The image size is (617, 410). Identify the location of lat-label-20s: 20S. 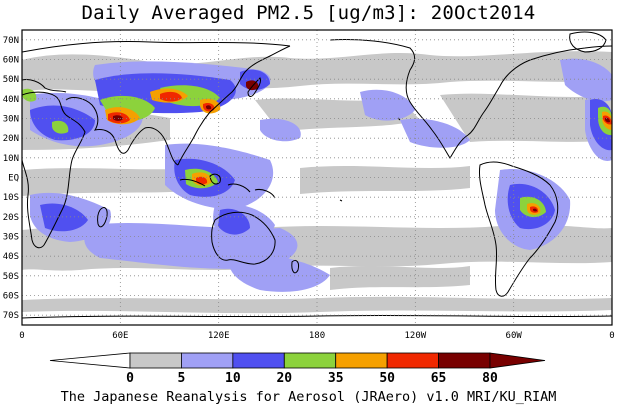
(11, 218).